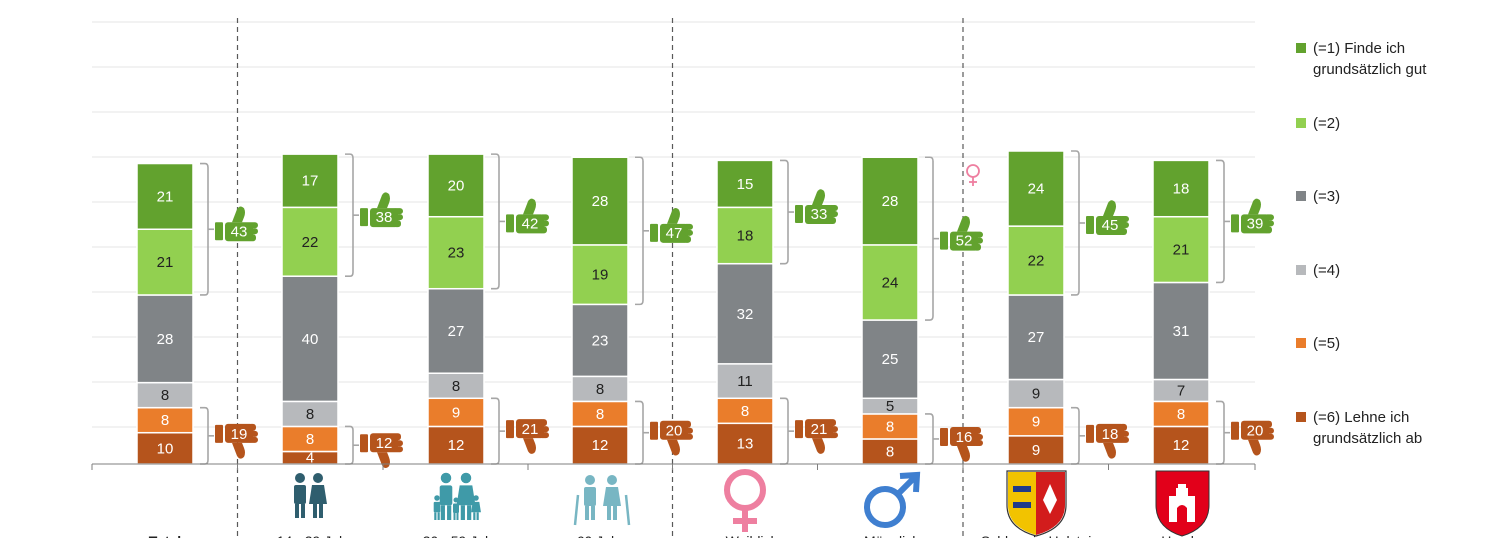 This screenshot has width=1502, height=538. I want to click on legend-item: (=6) Lehne ich grundsätzlich ab, so click(1359, 428).